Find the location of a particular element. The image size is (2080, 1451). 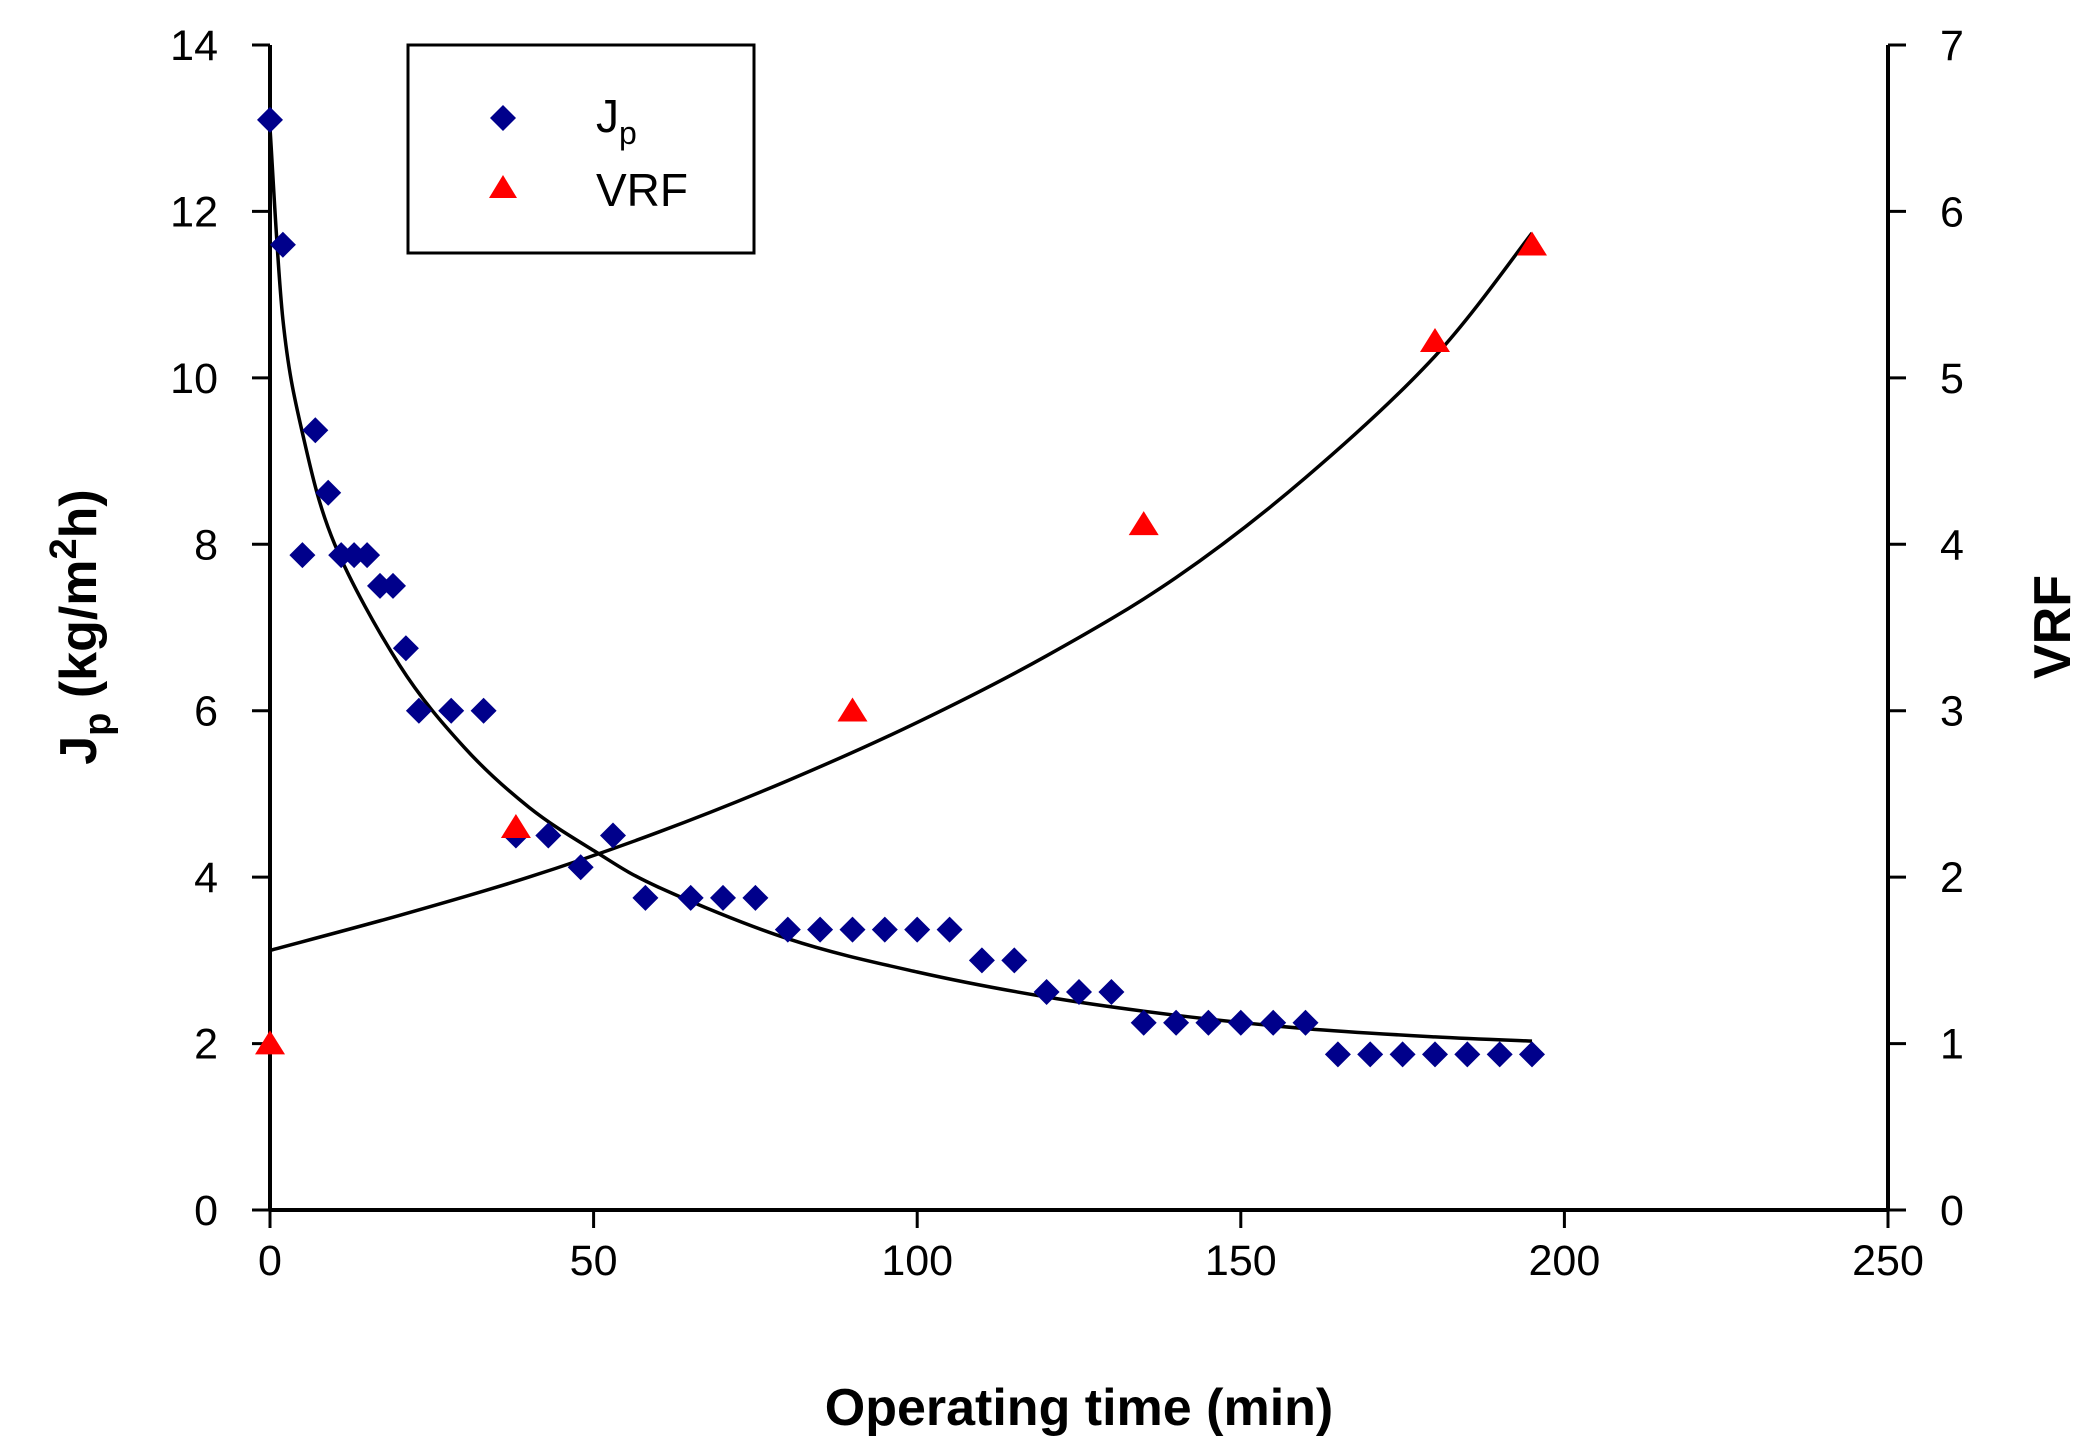

y-right-tick-label-4: 4 is located at coordinates (1952, 545).